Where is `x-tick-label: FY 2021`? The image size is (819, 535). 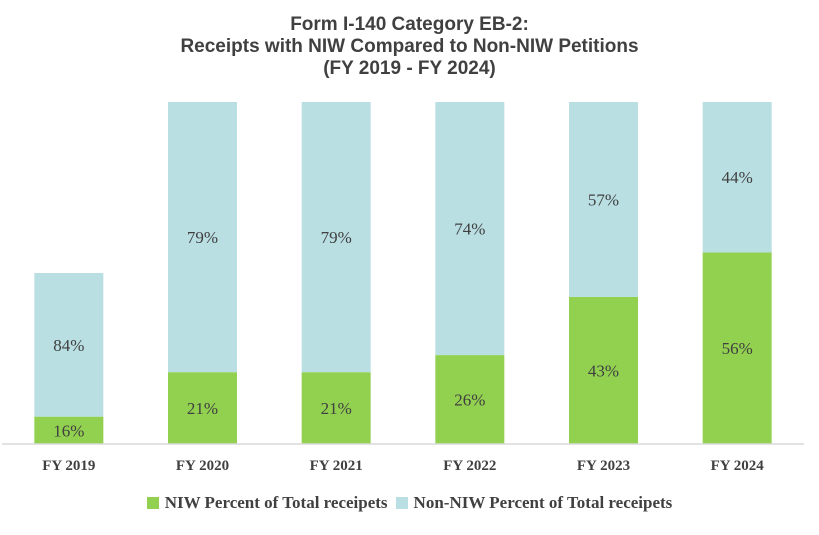
x-tick-label: FY 2021 is located at coordinates (336, 466).